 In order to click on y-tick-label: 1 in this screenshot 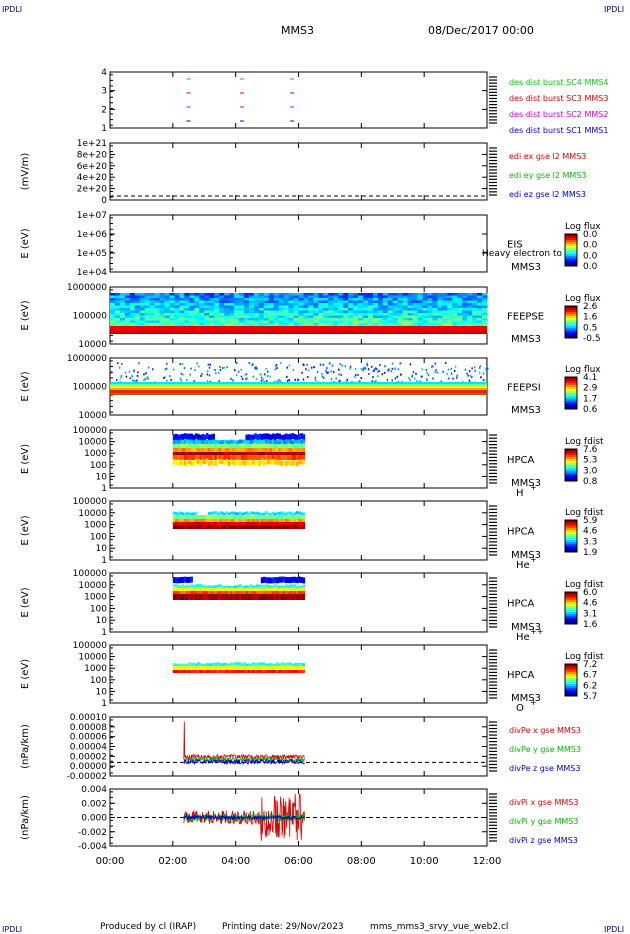, I will do `click(104, 561)`.